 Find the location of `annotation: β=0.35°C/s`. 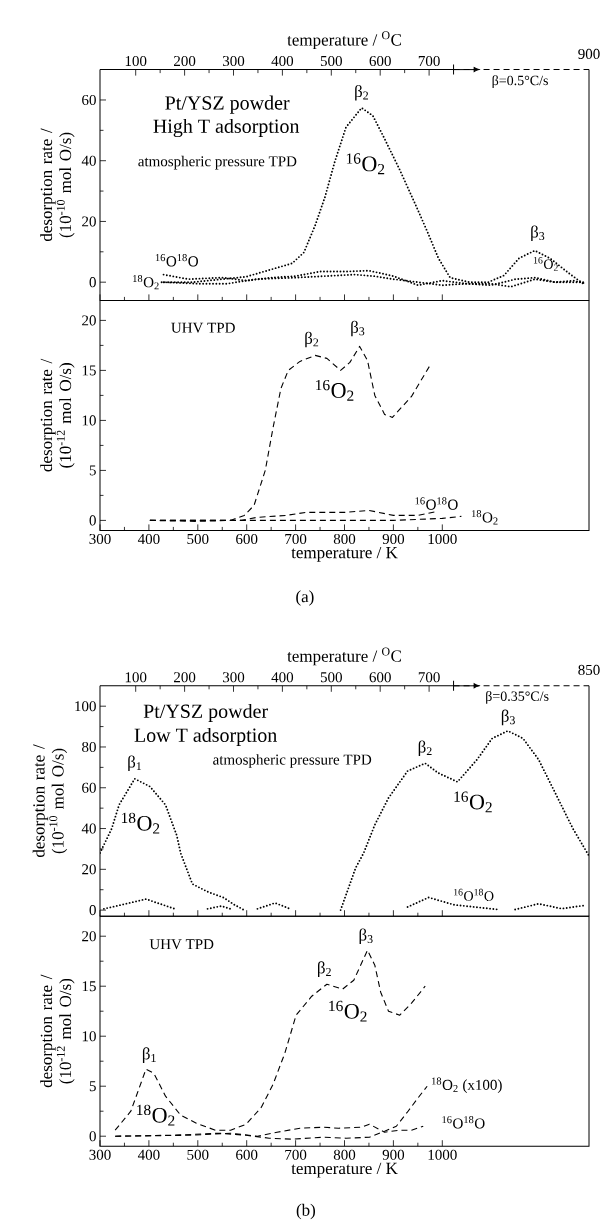

annotation: β=0.35°C/s is located at coordinates (517, 697).